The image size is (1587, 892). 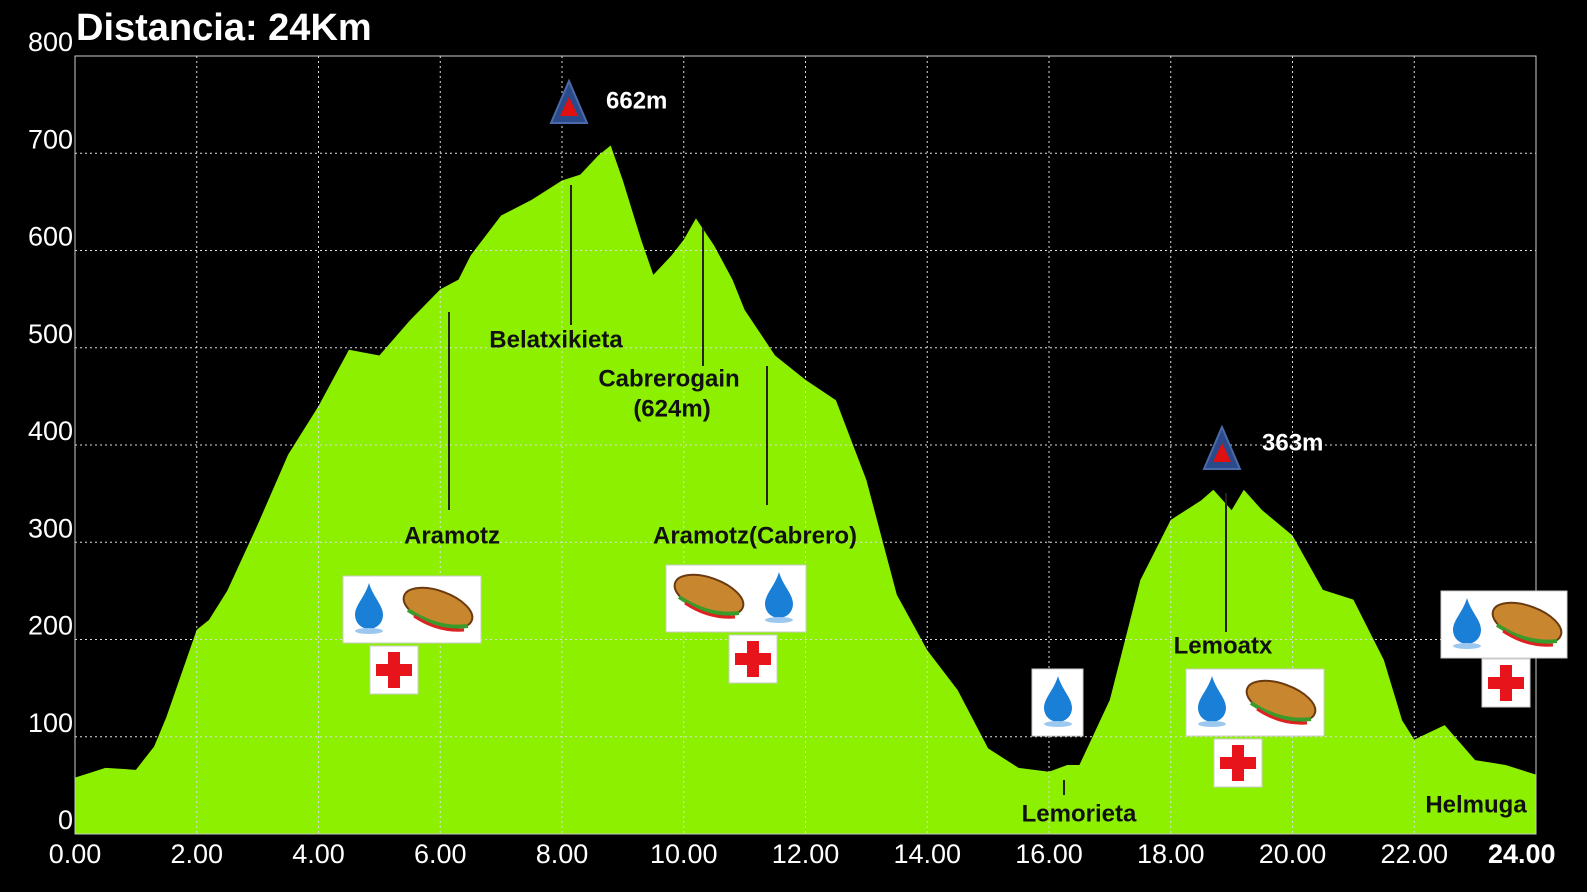 I want to click on y-tick-label: 600, so click(x=50, y=237).